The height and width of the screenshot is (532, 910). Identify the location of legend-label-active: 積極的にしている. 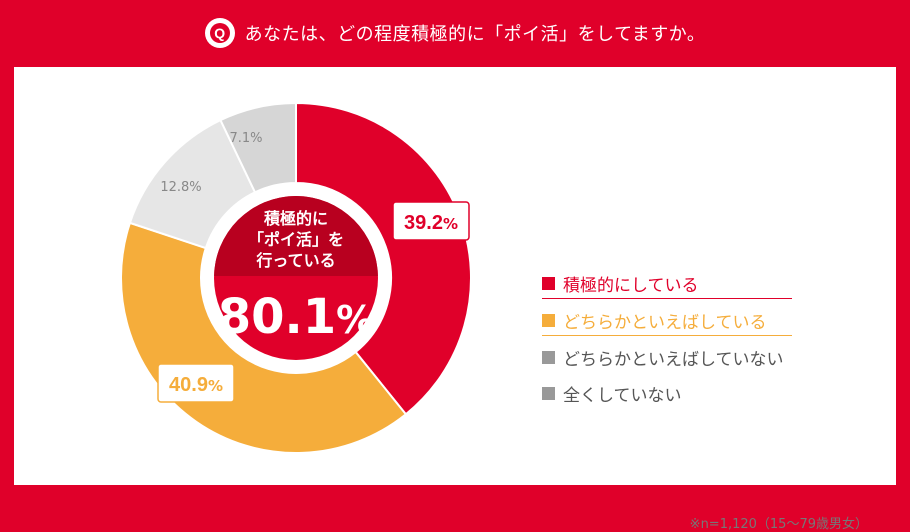
(631, 285).